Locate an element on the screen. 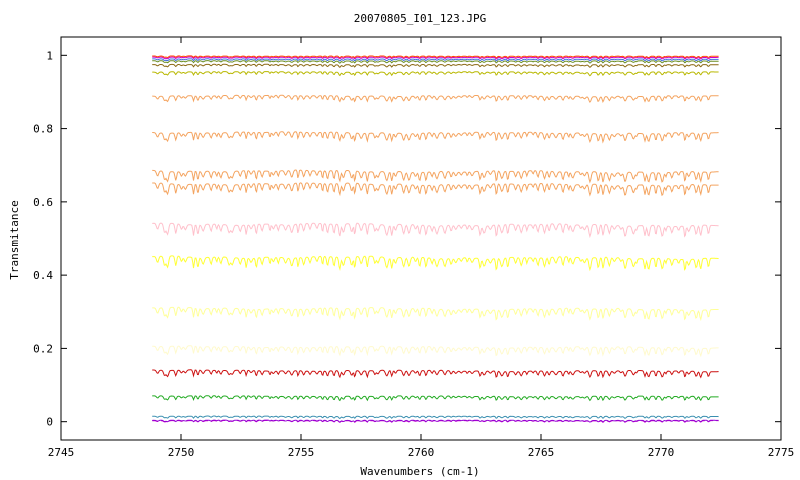 Image resolution: width=800 pixels, height=480 pixels. y-tick-label: 1 is located at coordinates (49, 55).